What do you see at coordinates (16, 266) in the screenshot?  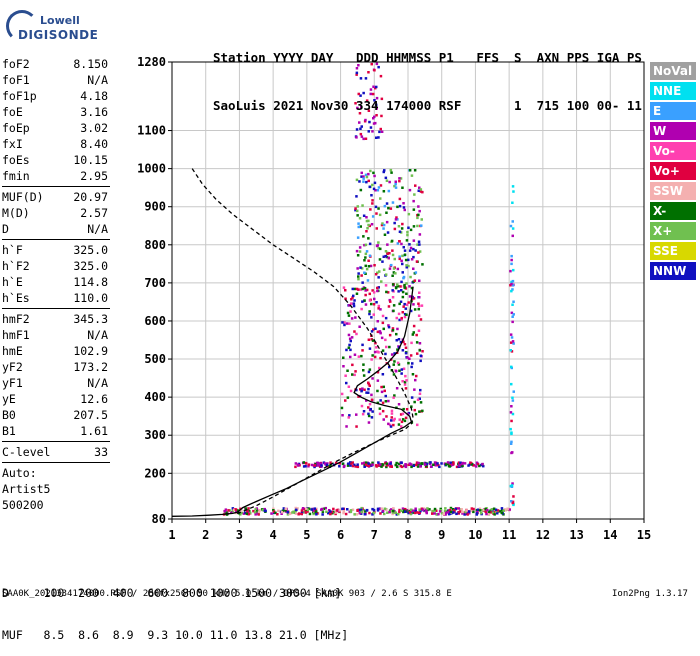 I see `param-name: h`F2` at bounding box center [16, 266].